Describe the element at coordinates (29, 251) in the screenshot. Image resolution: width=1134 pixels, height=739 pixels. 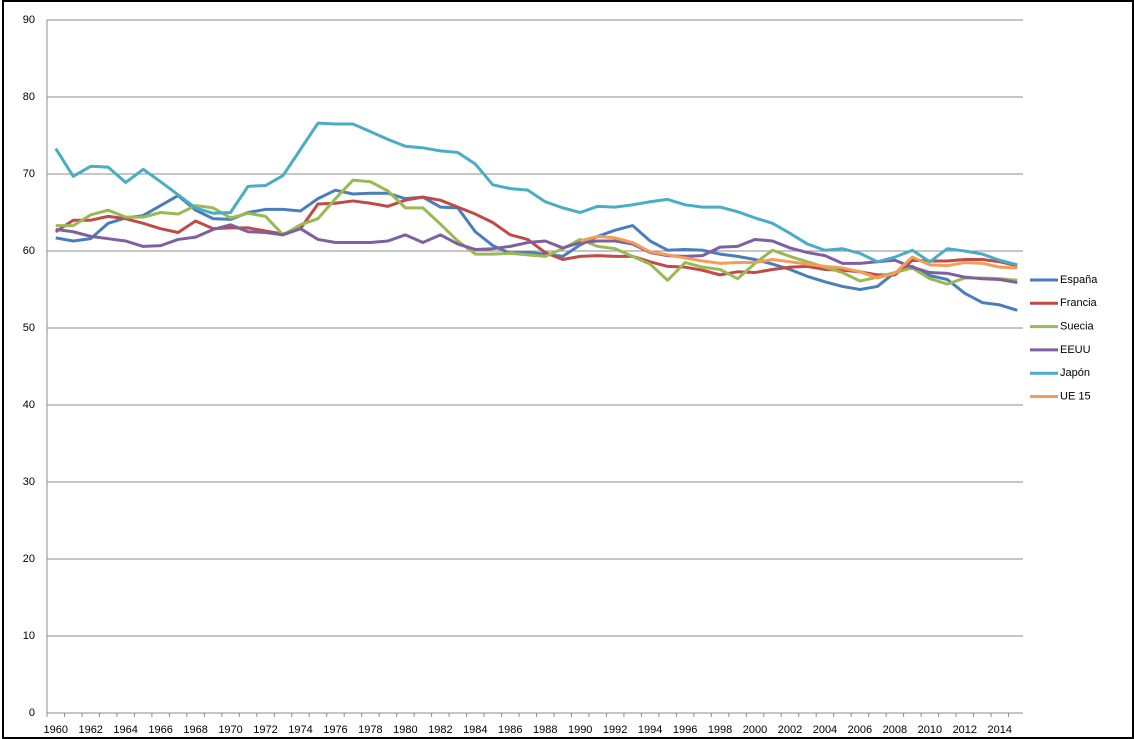
I see `y-tick-label: 60` at that location.